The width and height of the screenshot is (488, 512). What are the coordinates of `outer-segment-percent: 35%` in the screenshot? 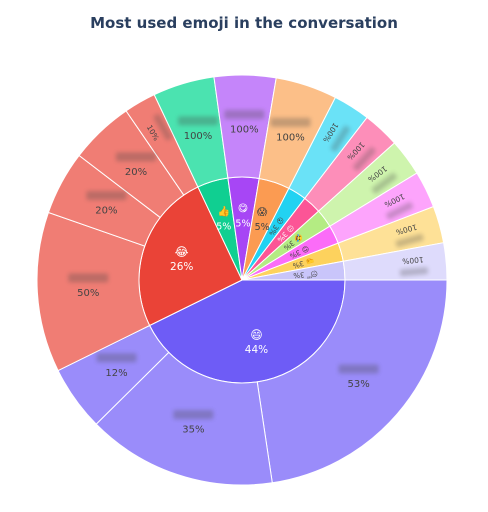 It's located at (193, 430).